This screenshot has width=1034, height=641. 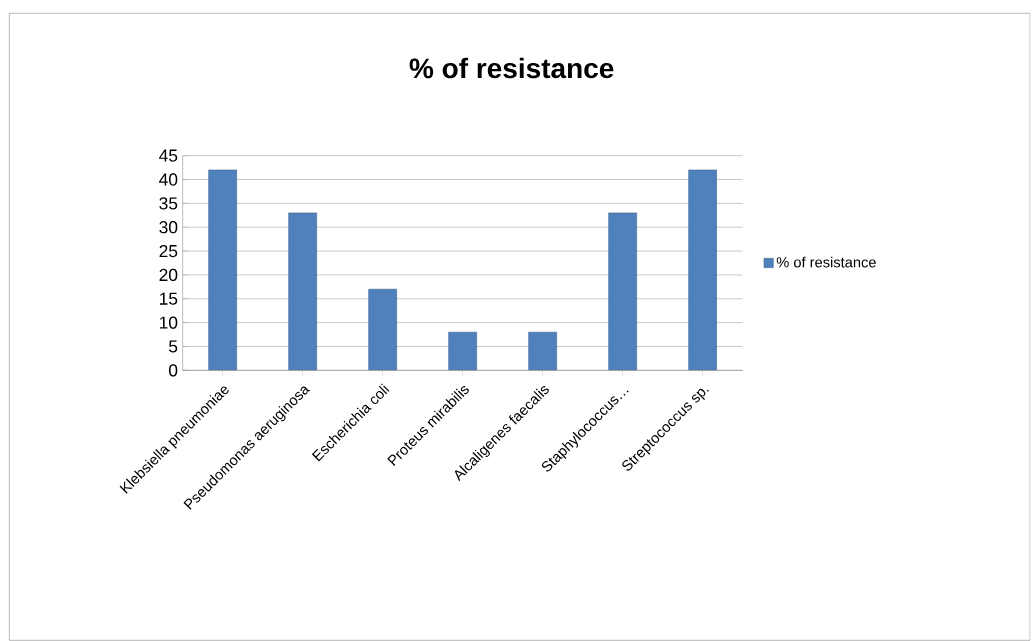 I want to click on y-tick-label: 0, so click(x=173, y=370).